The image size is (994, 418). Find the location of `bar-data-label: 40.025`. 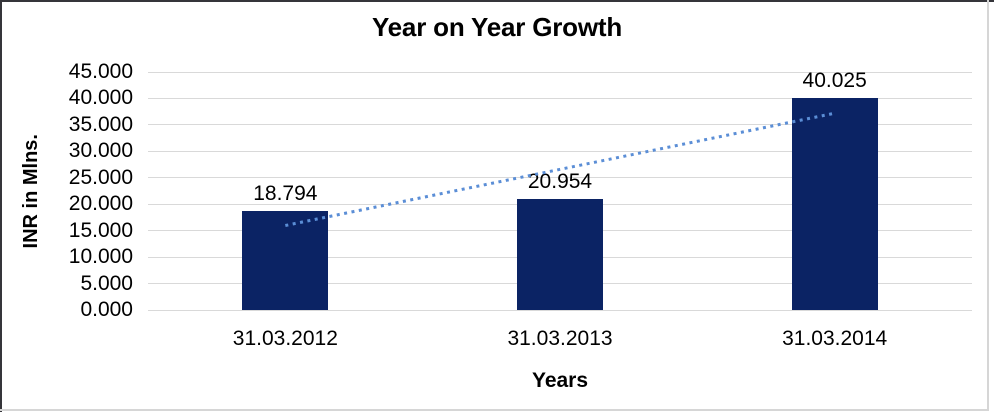

bar-data-label: 40.025 is located at coordinates (834, 81).